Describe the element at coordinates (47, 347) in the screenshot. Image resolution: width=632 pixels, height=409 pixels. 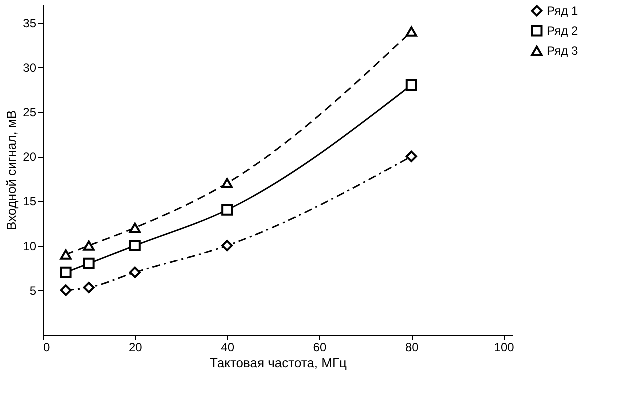
I see `x-tick-label: 0` at that location.